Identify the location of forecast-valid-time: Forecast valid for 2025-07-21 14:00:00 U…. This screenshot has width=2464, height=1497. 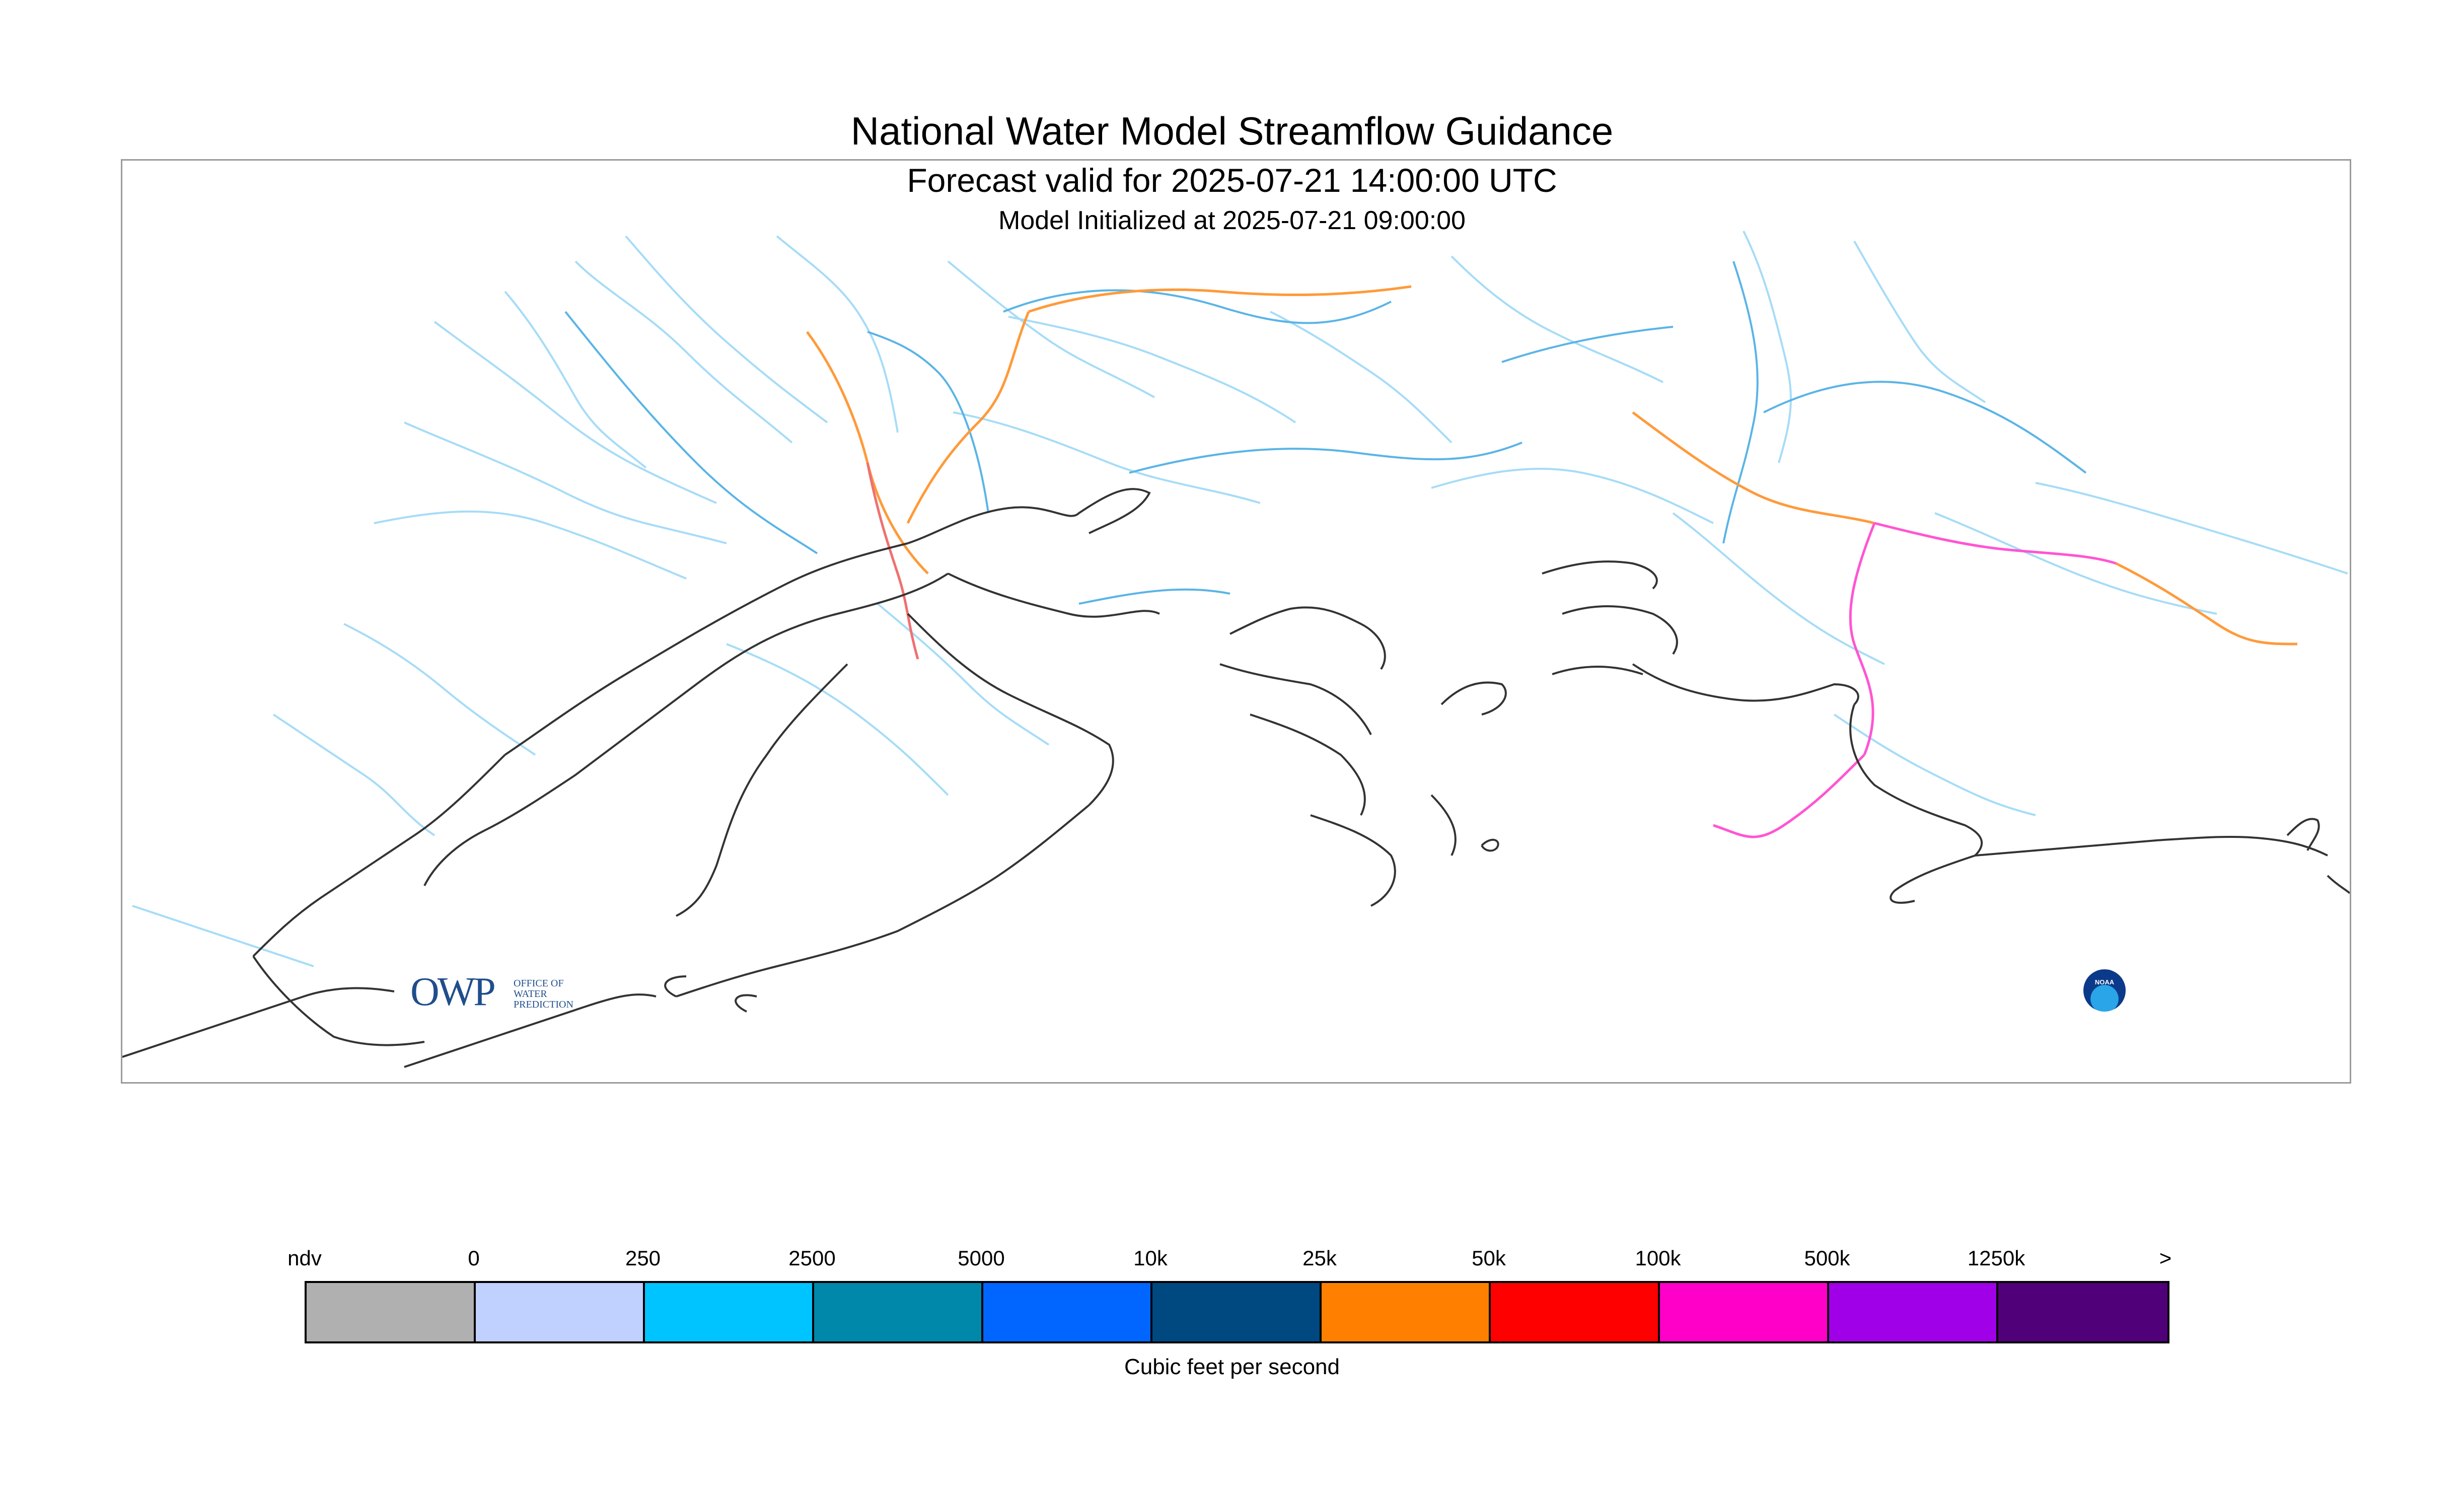
(1232, 181).